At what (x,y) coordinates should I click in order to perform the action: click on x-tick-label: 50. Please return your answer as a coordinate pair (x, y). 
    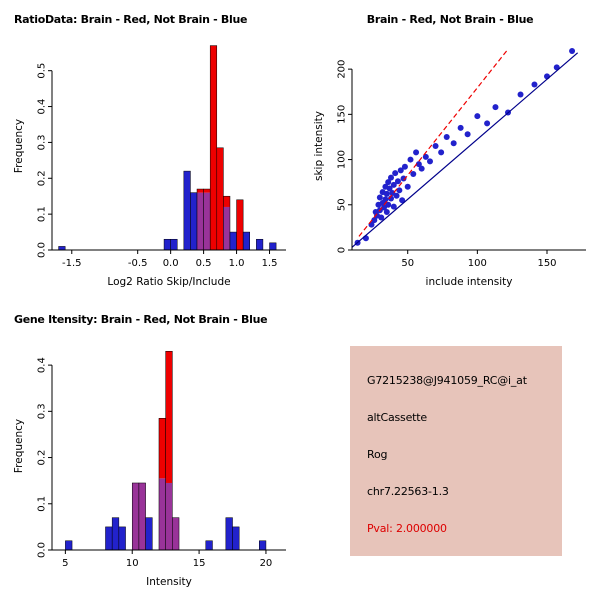
    Looking at the image, I should click on (407, 263).